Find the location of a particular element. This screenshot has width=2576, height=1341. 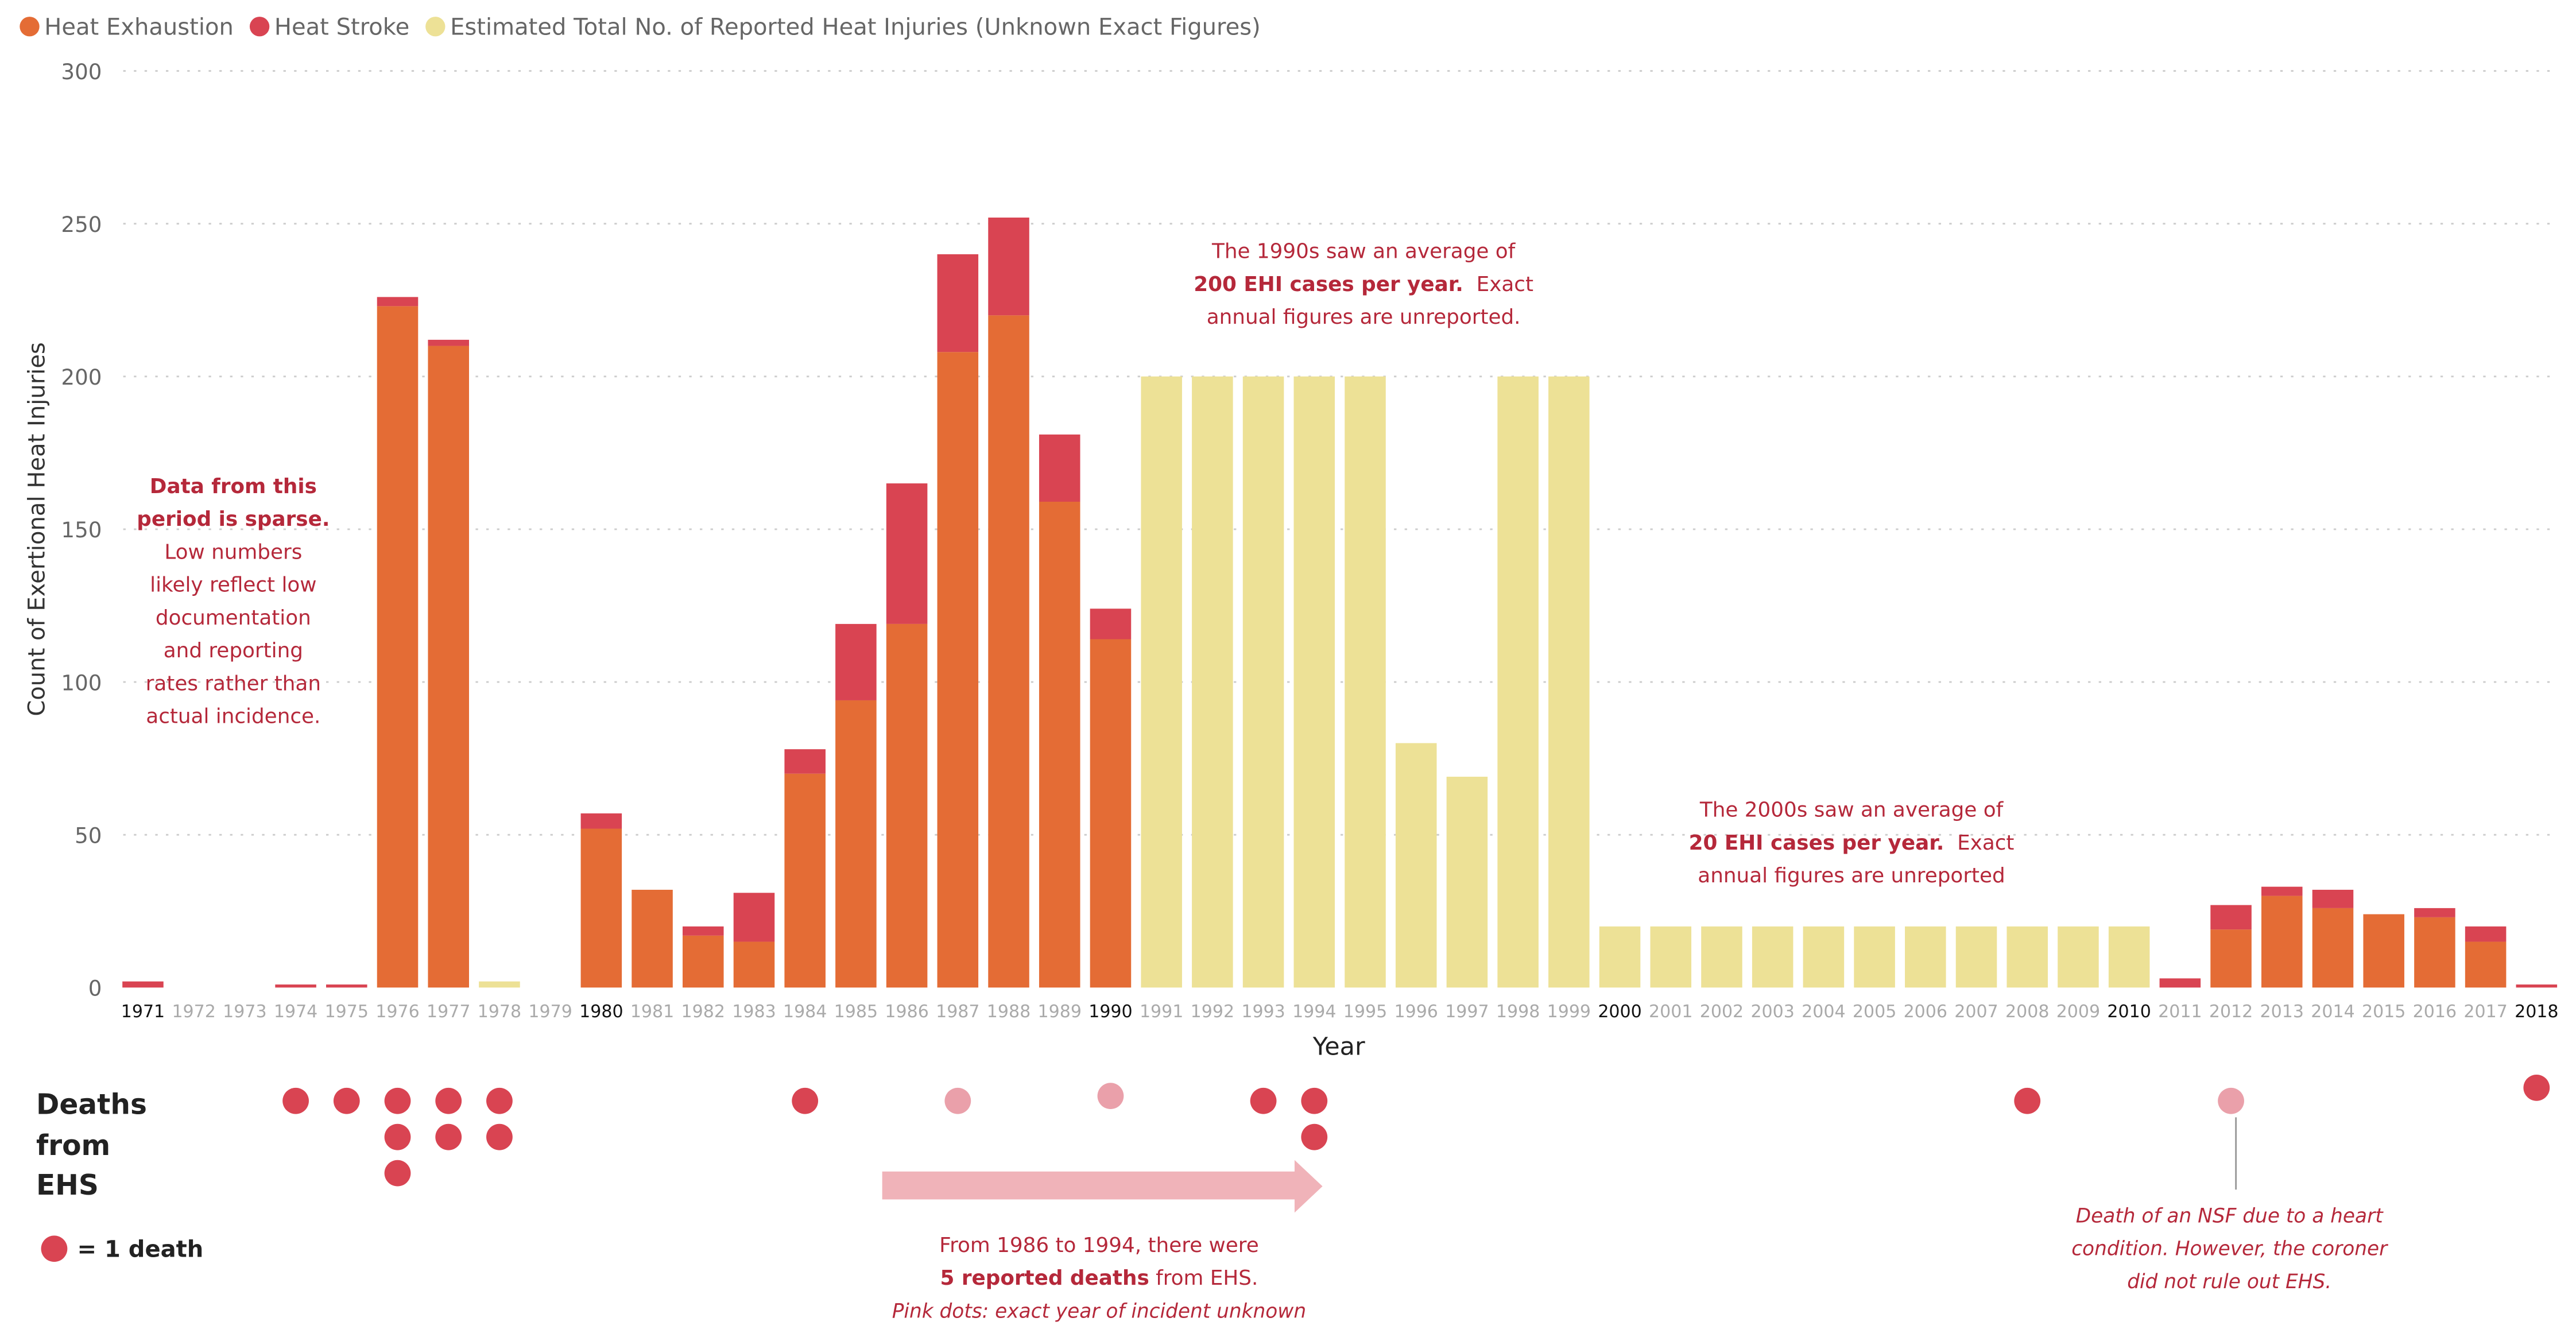

annotation-line: From 1986 to 1994, there were is located at coordinates (1099, 1245).